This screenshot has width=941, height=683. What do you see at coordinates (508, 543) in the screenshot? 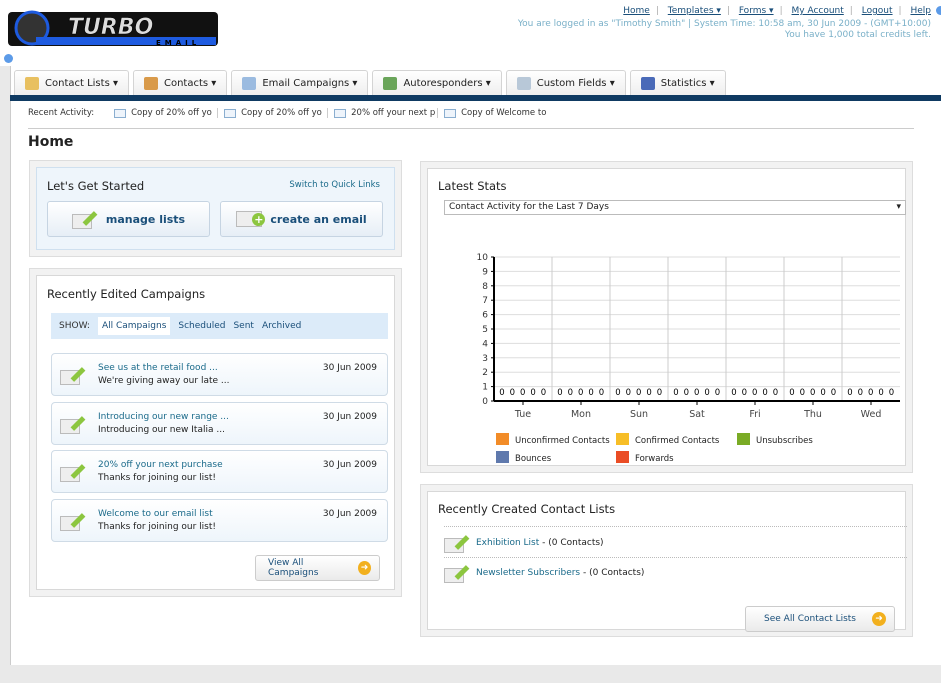
I see `list-link: Exhibition List` at bounding box center [508, 543].